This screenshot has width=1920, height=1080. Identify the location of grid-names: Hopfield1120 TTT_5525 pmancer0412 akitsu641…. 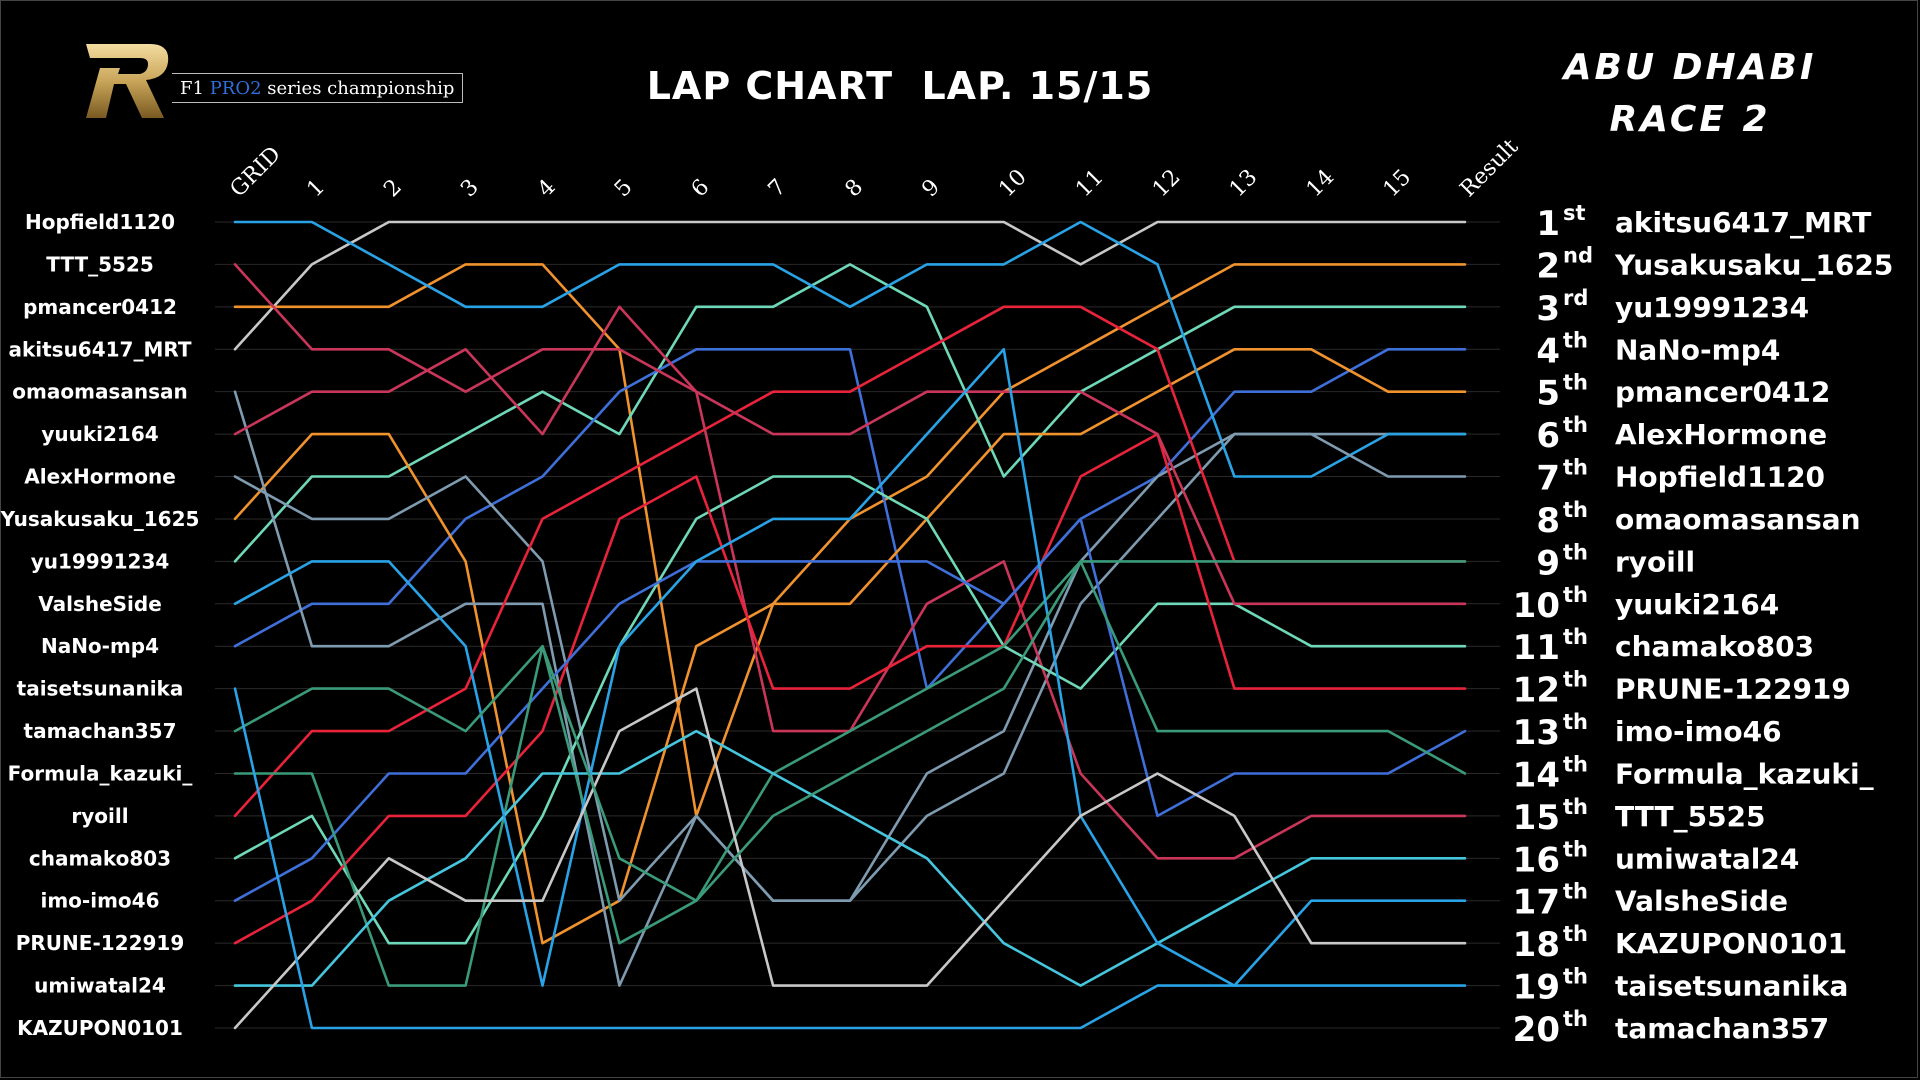
(99, 625).